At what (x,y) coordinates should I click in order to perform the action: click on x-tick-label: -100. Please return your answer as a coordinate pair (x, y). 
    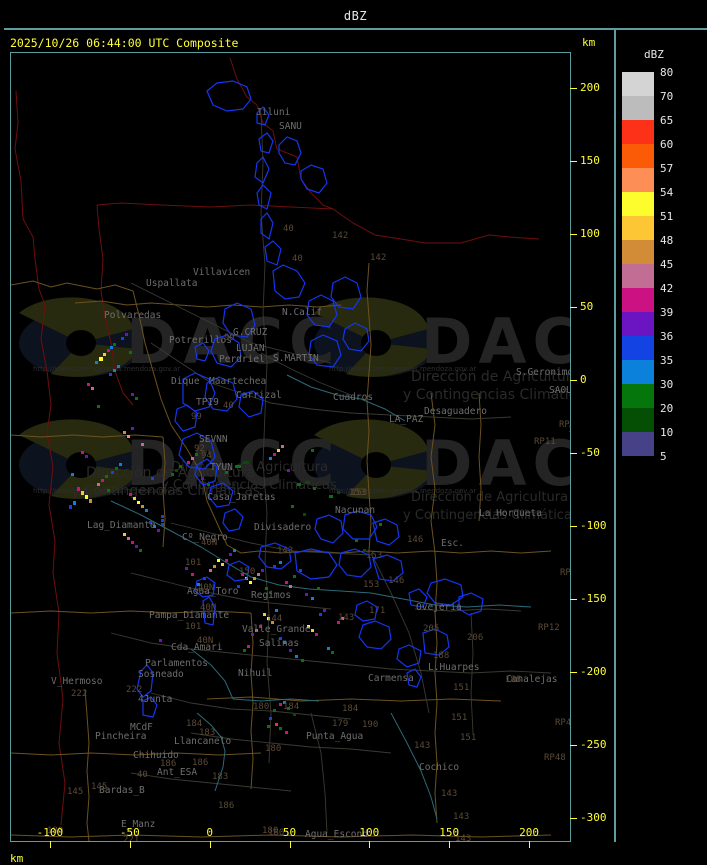
    Looking at the image, I should click on (50, 832).